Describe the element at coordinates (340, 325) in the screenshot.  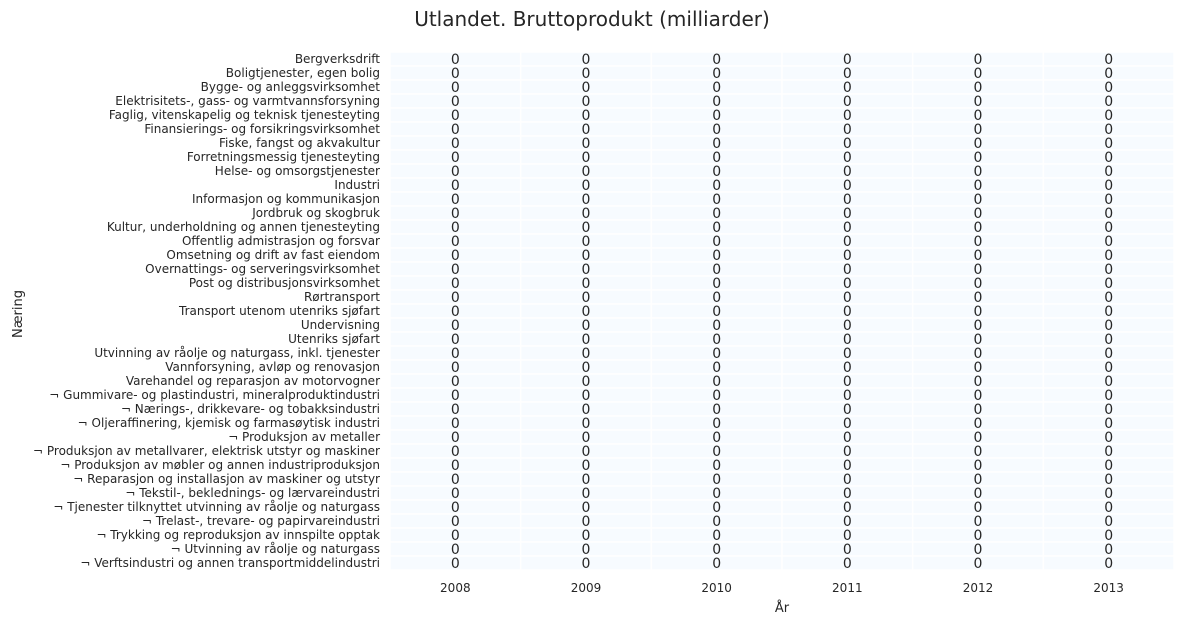
I see `y-tick-label: Undervisning` at that location.